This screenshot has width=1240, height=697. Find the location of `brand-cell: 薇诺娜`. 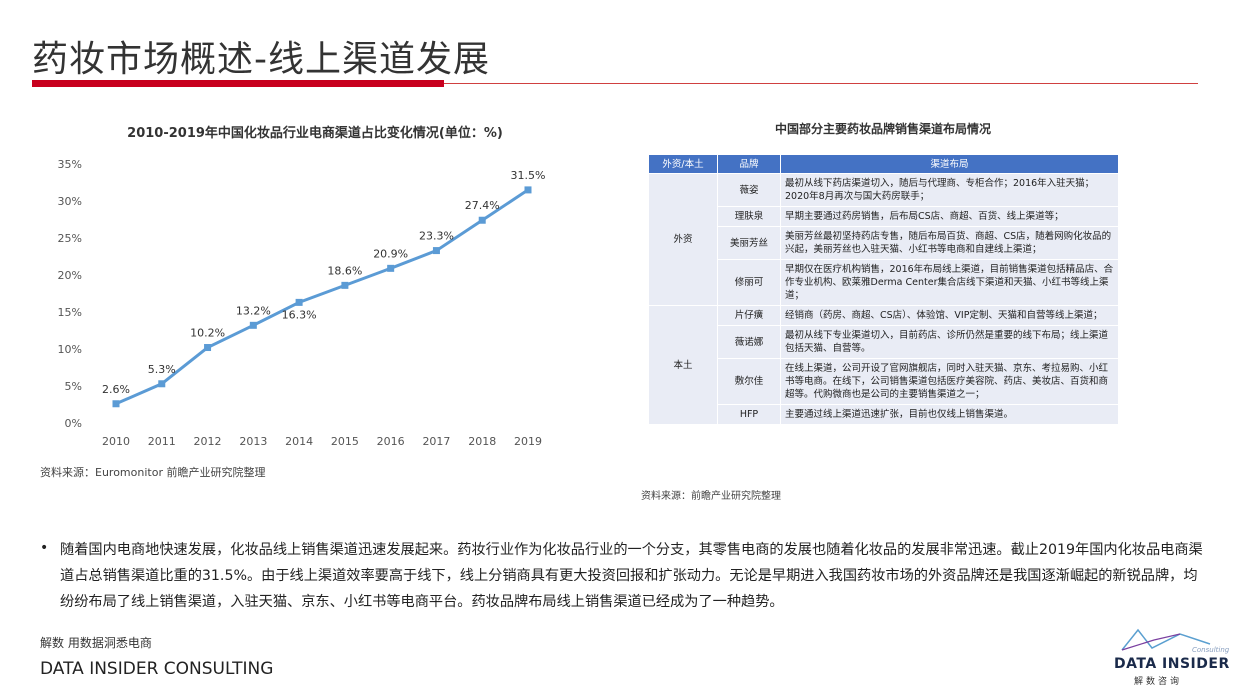

brand-cell: 薇诺娜 is located at coordinates (749, 342).